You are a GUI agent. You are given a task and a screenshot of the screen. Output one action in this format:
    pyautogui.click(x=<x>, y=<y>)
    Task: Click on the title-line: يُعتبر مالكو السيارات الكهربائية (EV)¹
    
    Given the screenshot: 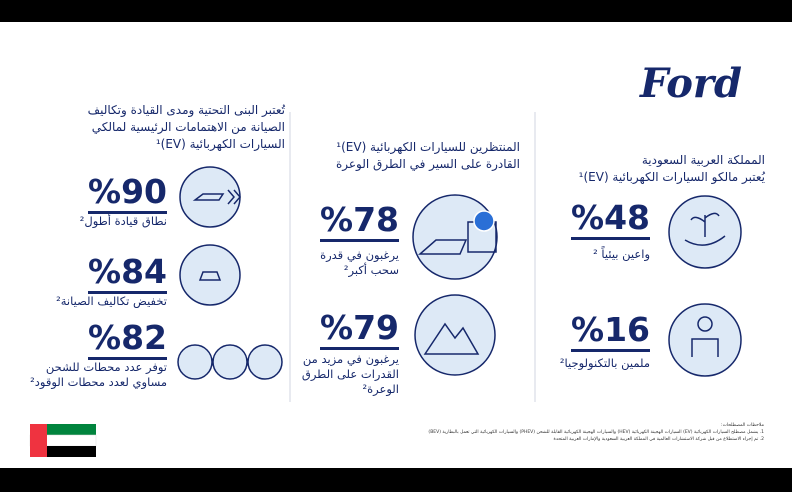 What is the action you would take?
    pyautogui.click(x=671, y=177)
    